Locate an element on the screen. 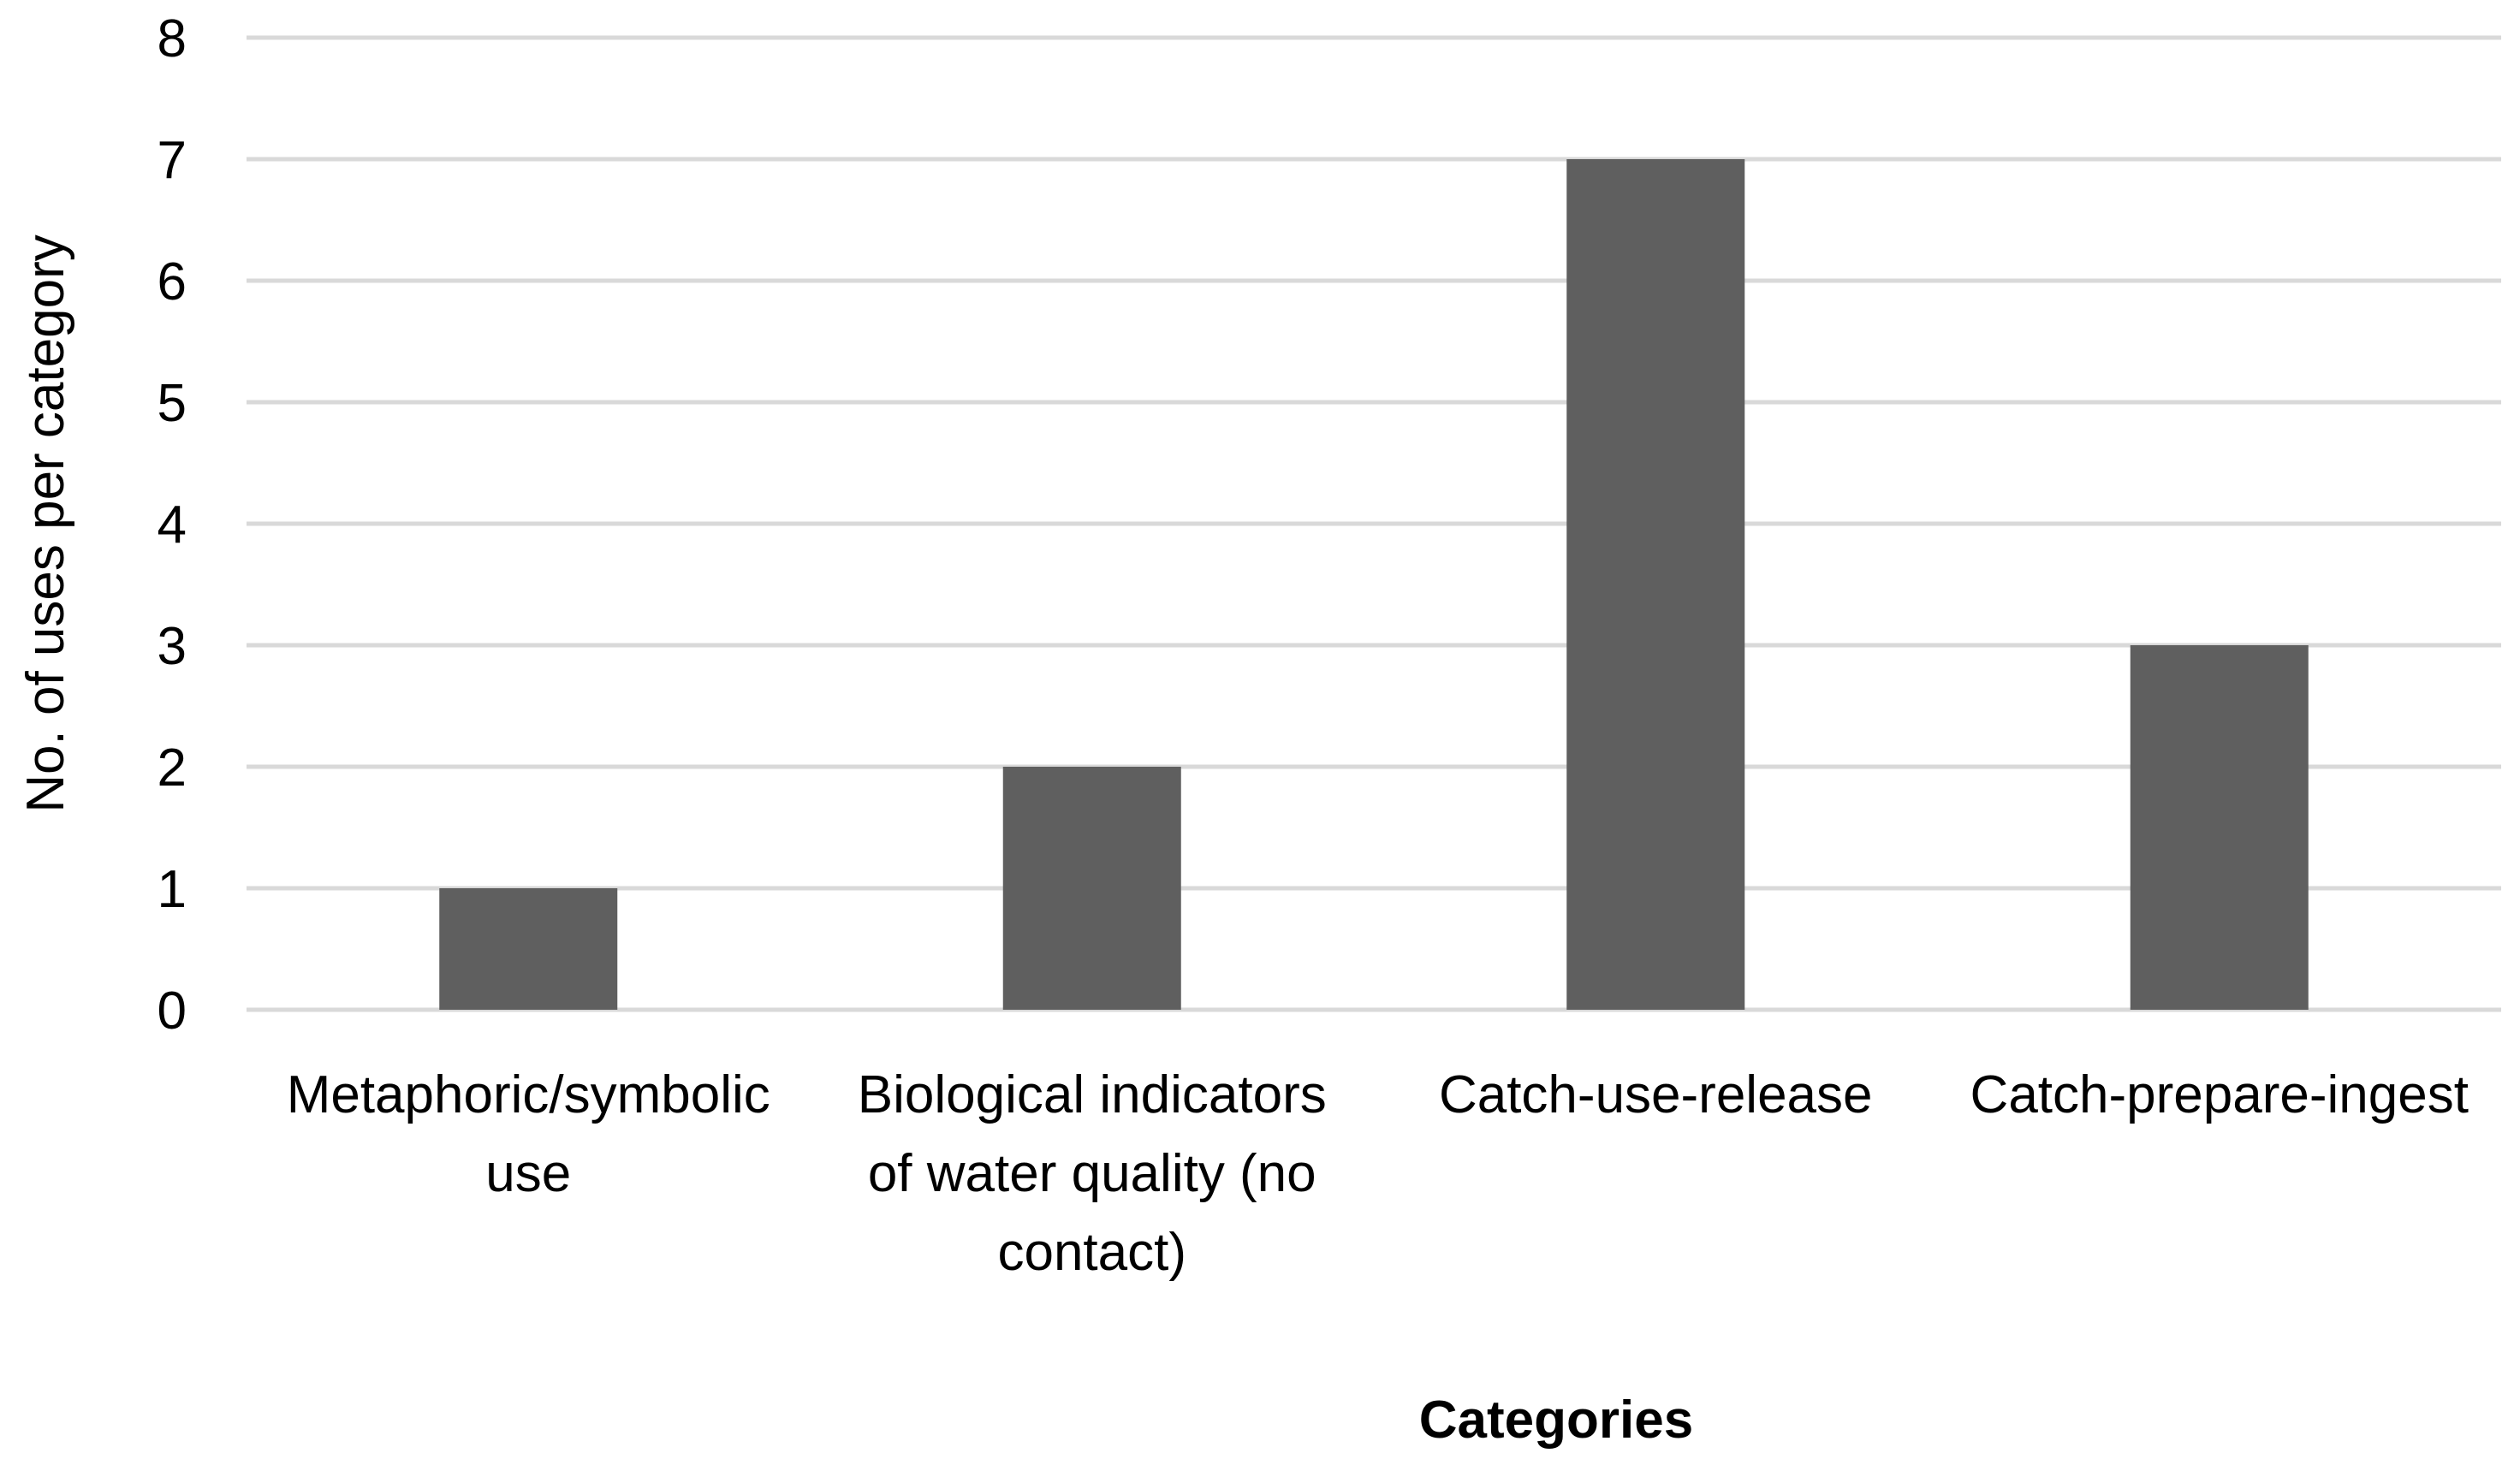 The height and width of the screenshot is (1465, 2520). x-axis-title: Categories is located at coordinates (1556, 1420).